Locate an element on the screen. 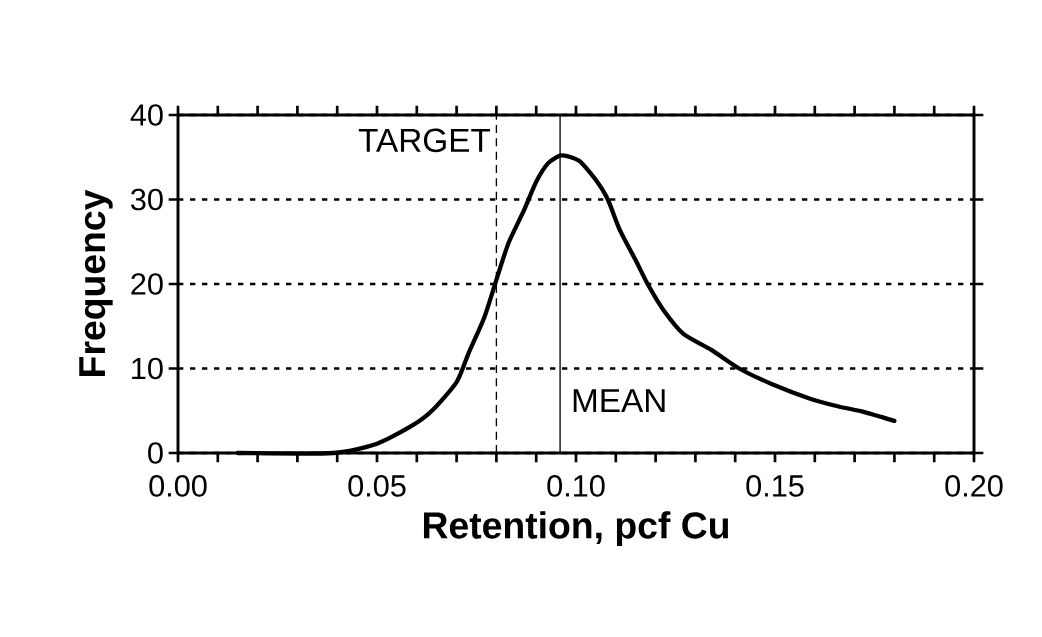  ref-line-label: TARGET is located at coordinates (424, 140).